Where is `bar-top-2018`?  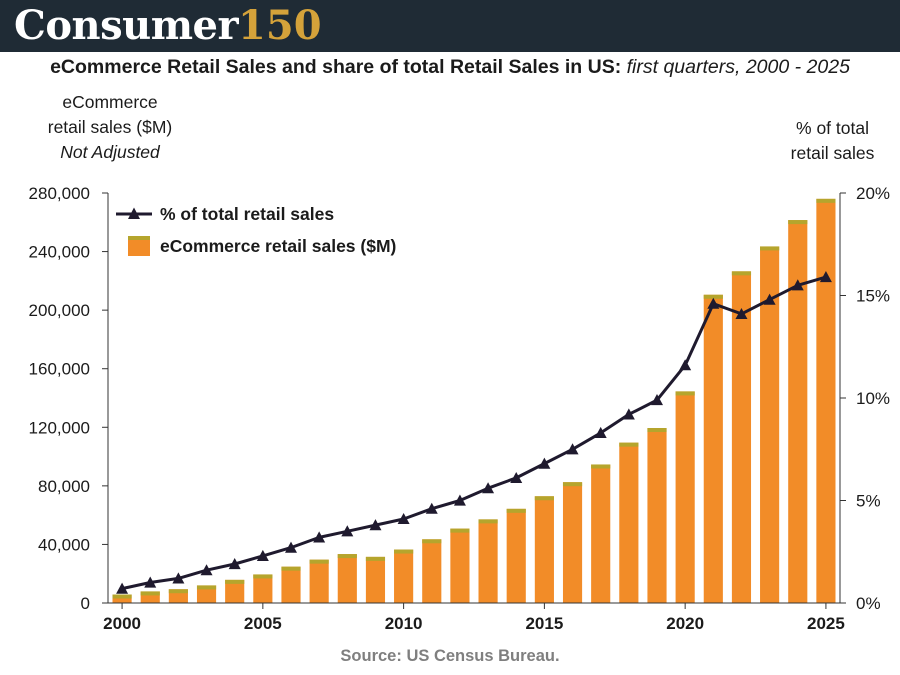
bar-top-2018 is located at coordinates (629, 444).